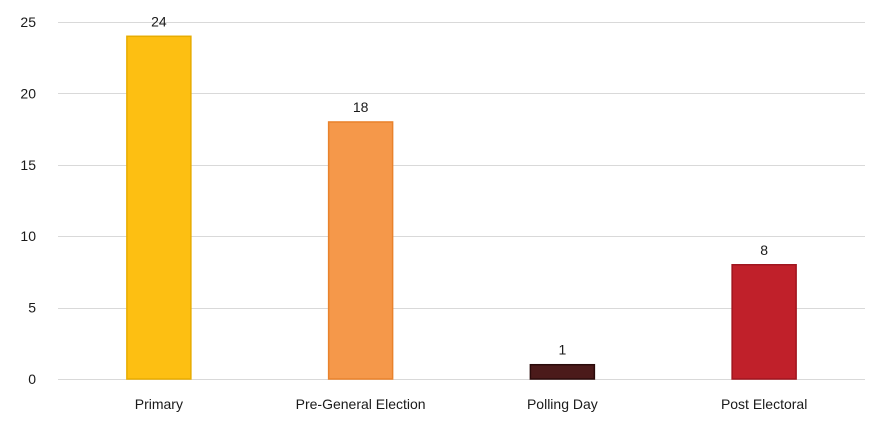 This screenshot has height=426, width=881. What do you see at coordinates (28, 165) in the screenshot?
I see `y-tick-label: 15` at bounding box center [28, 165].